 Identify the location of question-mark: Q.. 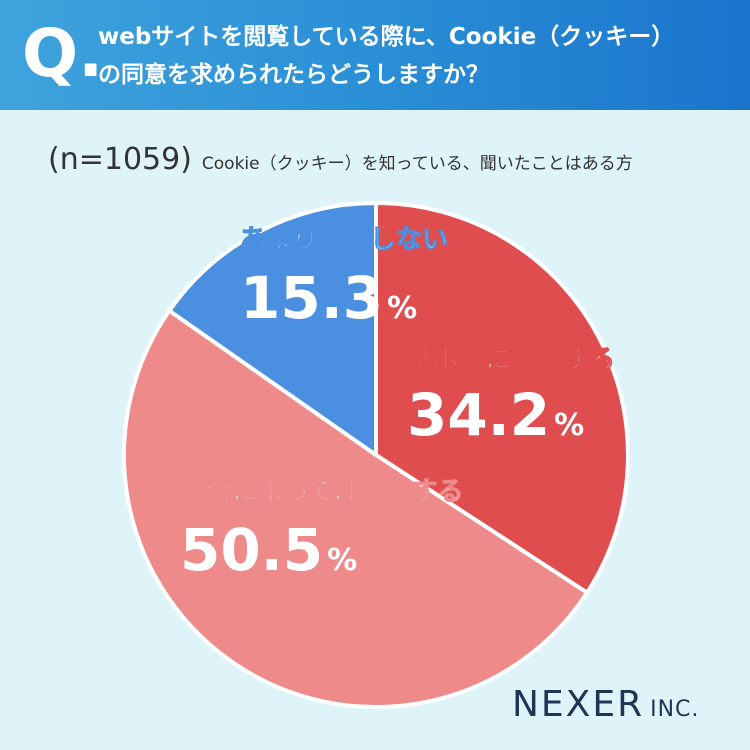
(63, 53).